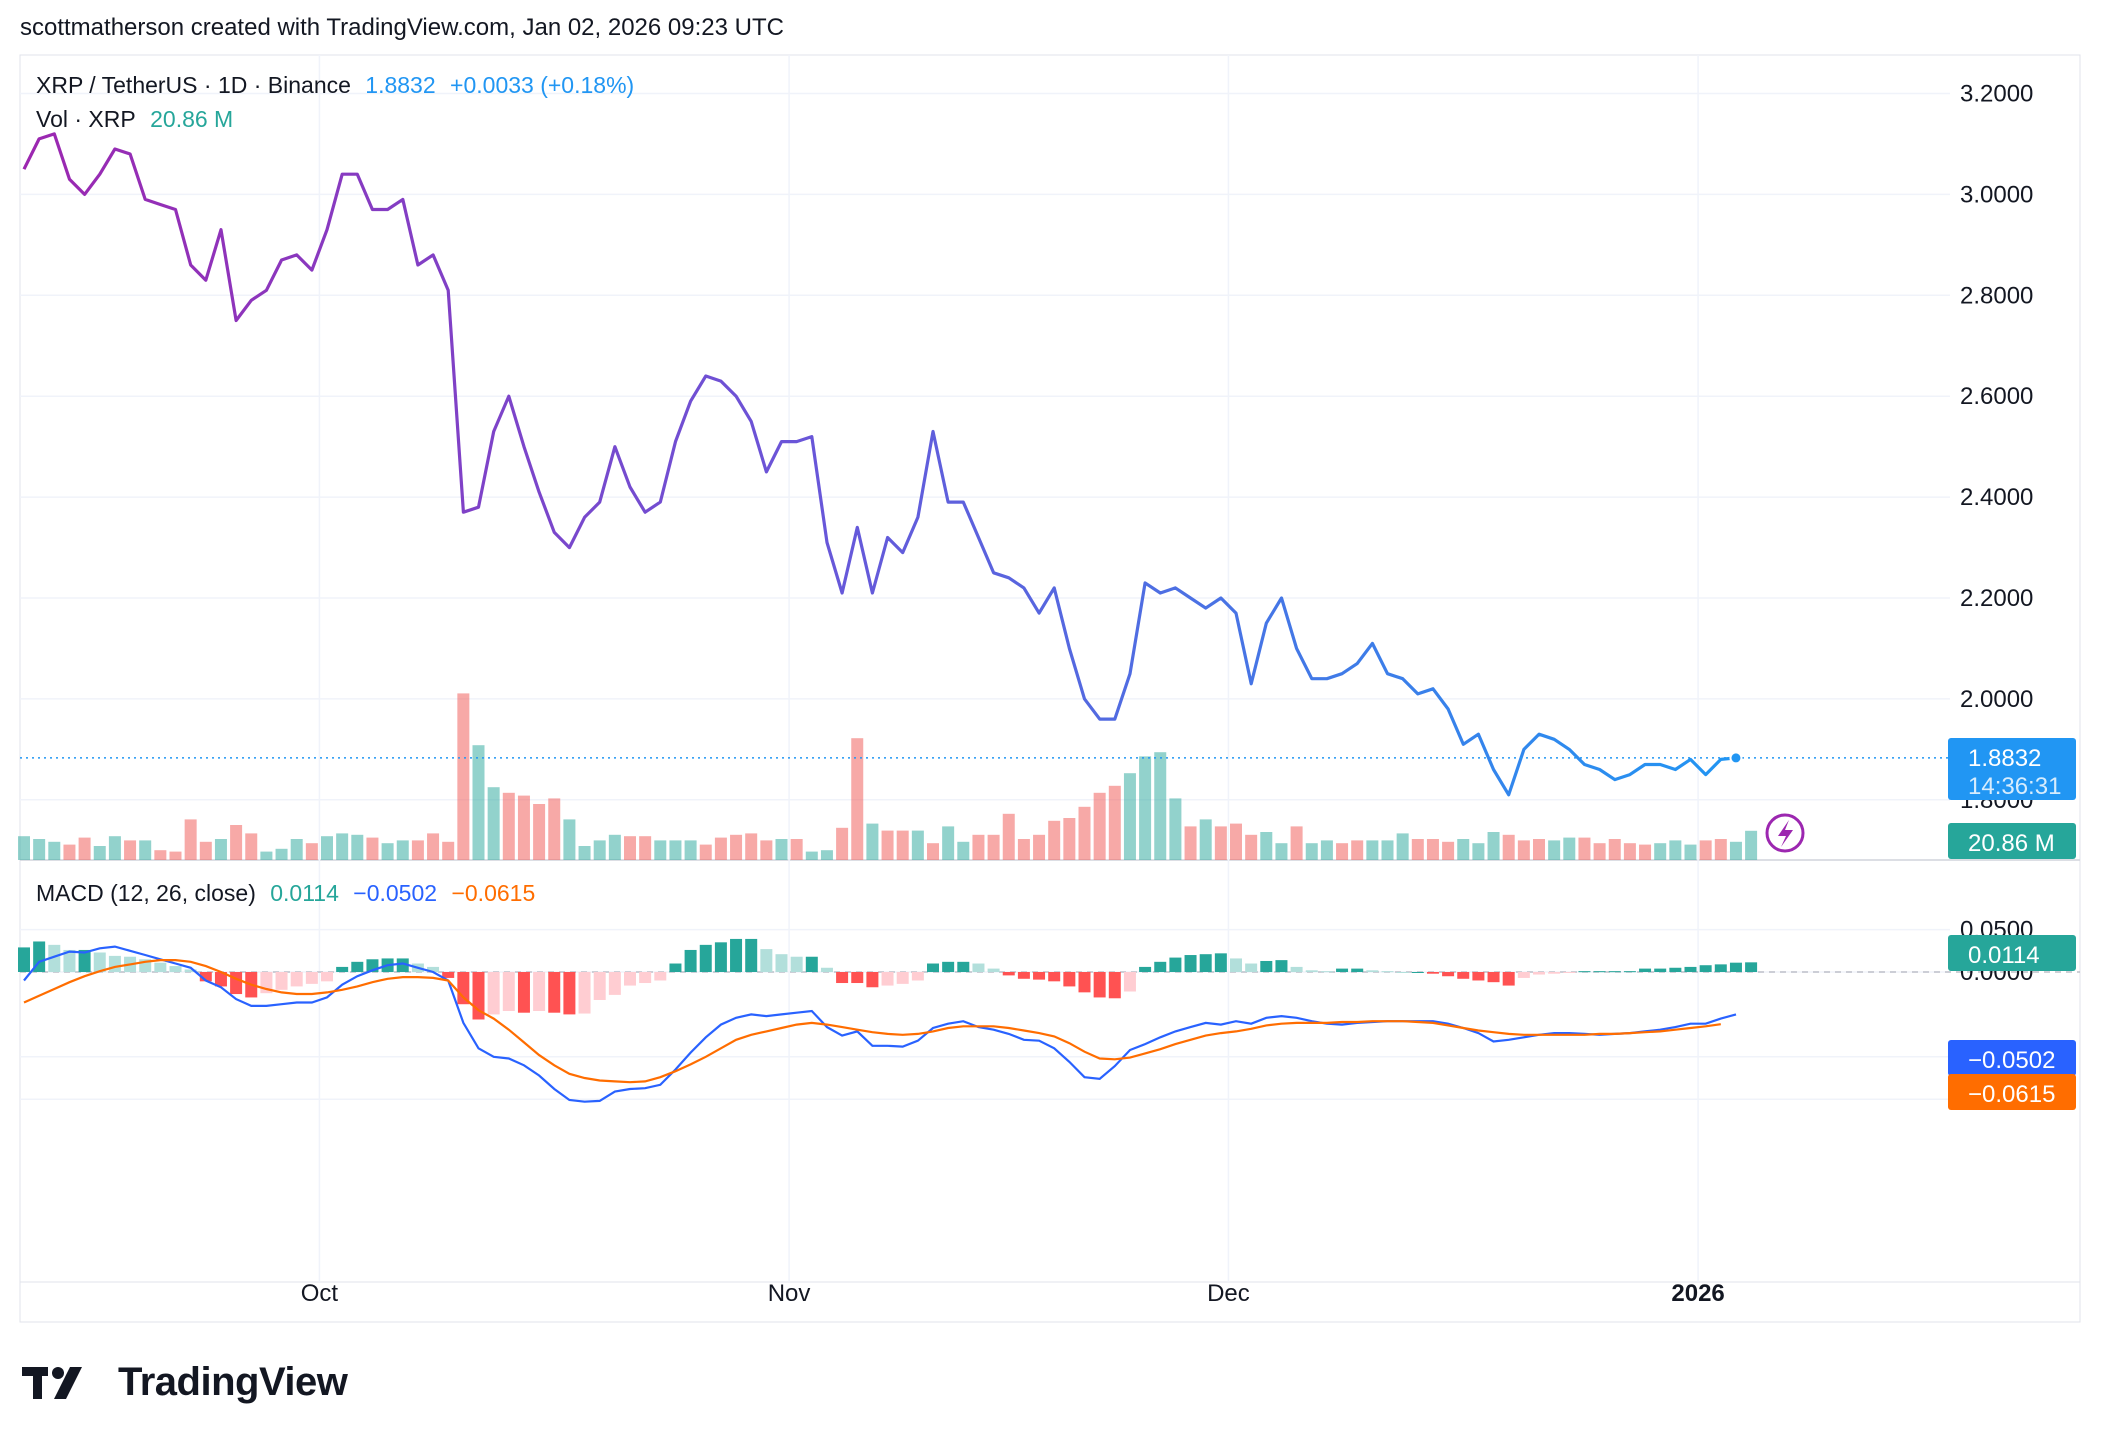  I want to click on macd-hist-tag, so click(2012, 953).